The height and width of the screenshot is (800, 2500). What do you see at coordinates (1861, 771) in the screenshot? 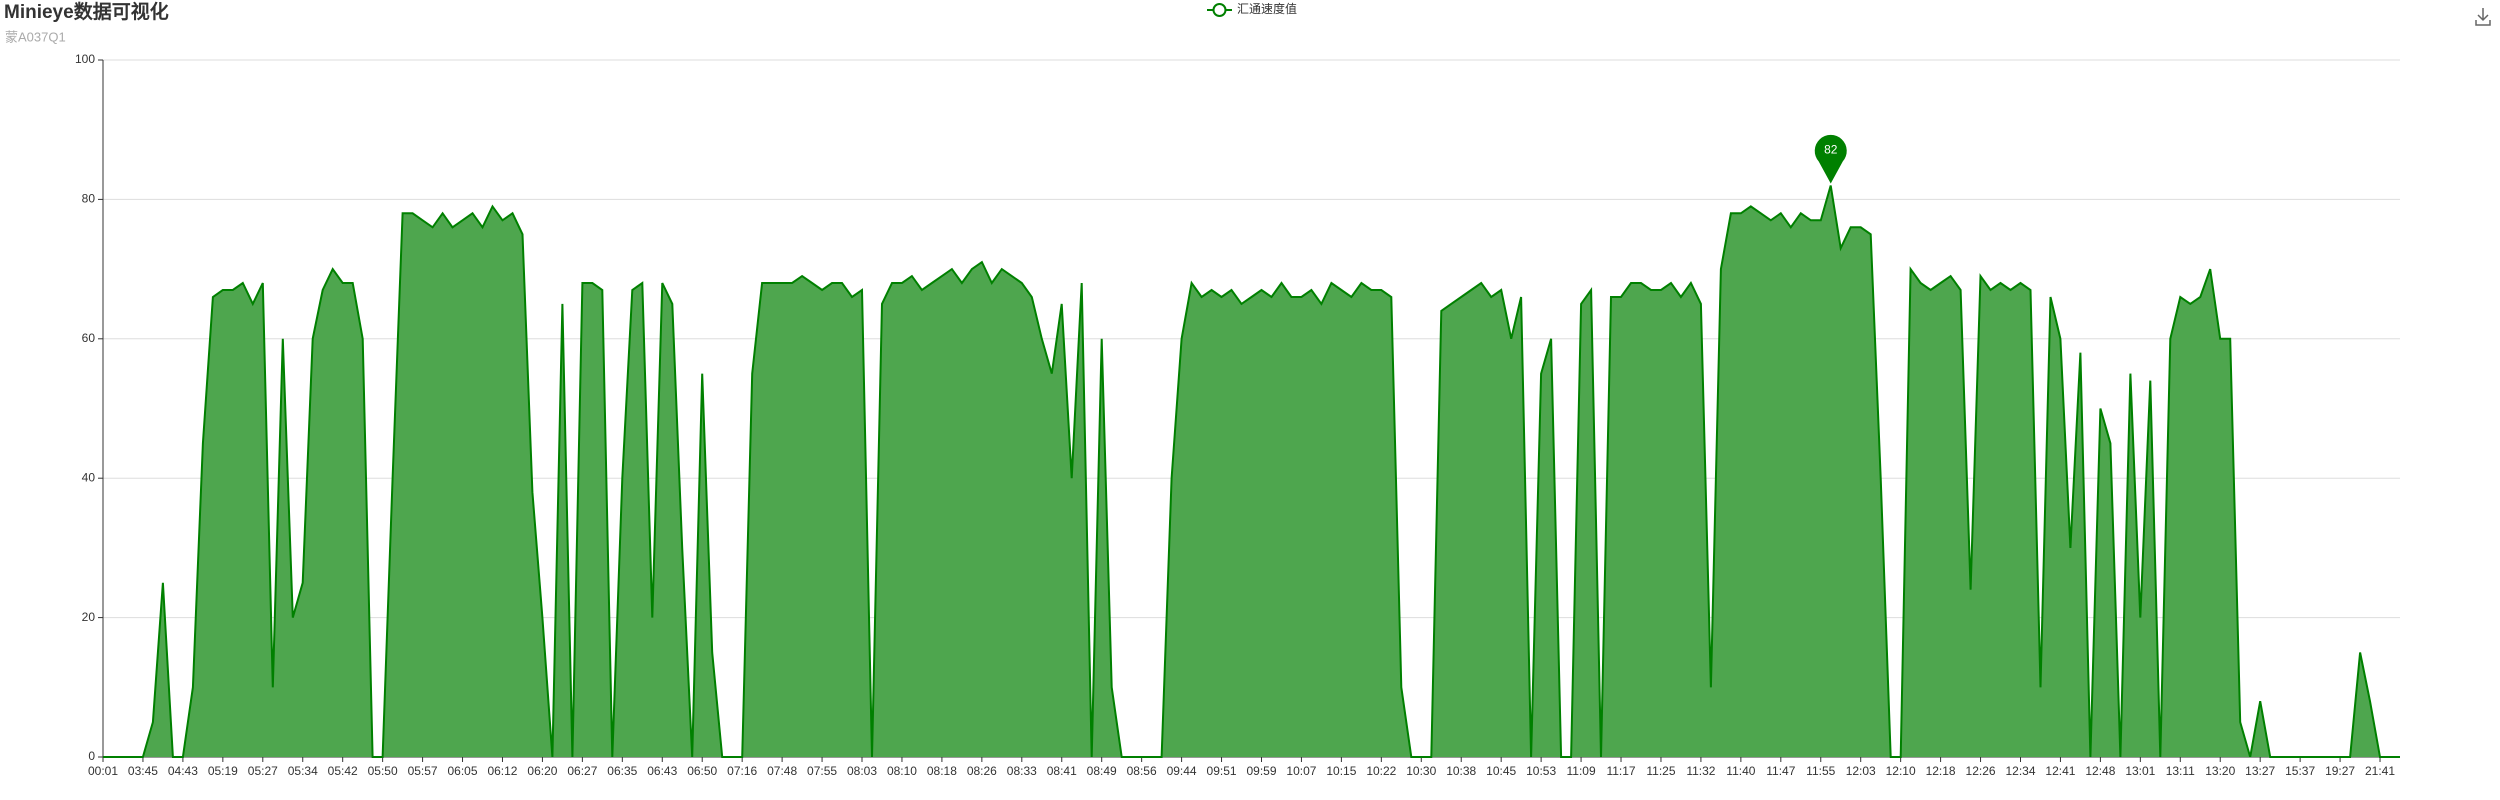
I see `x-tick-label: 12:03` at bounding box center [1861, 771].